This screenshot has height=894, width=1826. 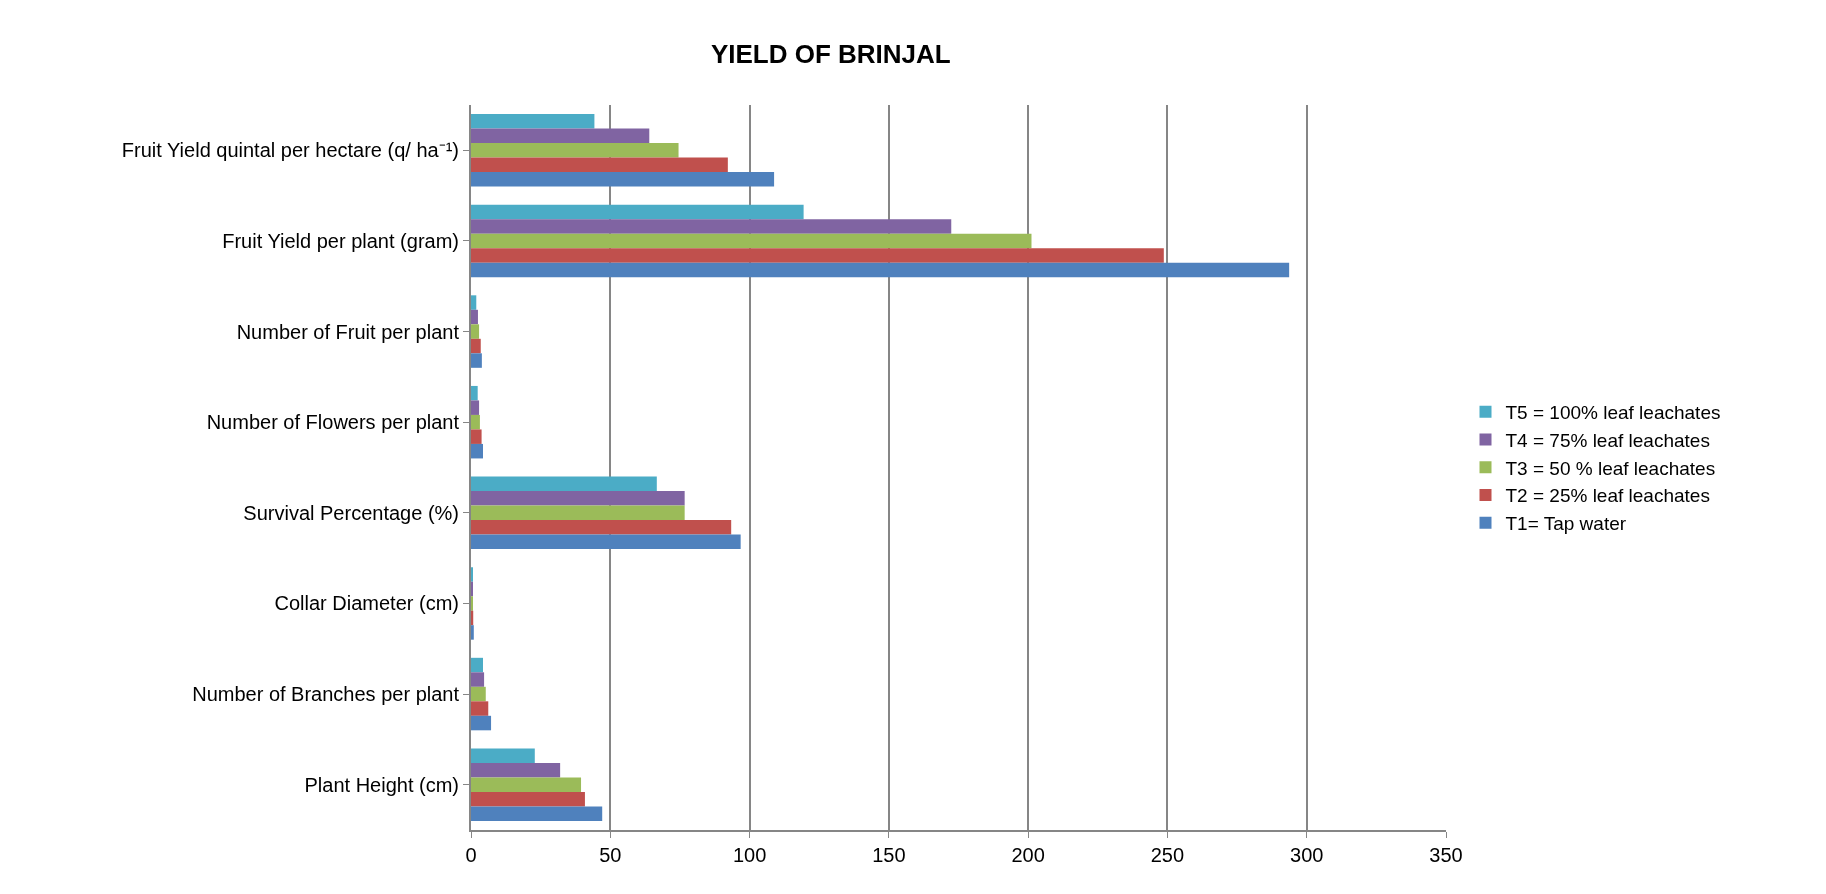 I want to click on legend-label: T2 = 25% leaf leachates, so click(x=1607, y=496).